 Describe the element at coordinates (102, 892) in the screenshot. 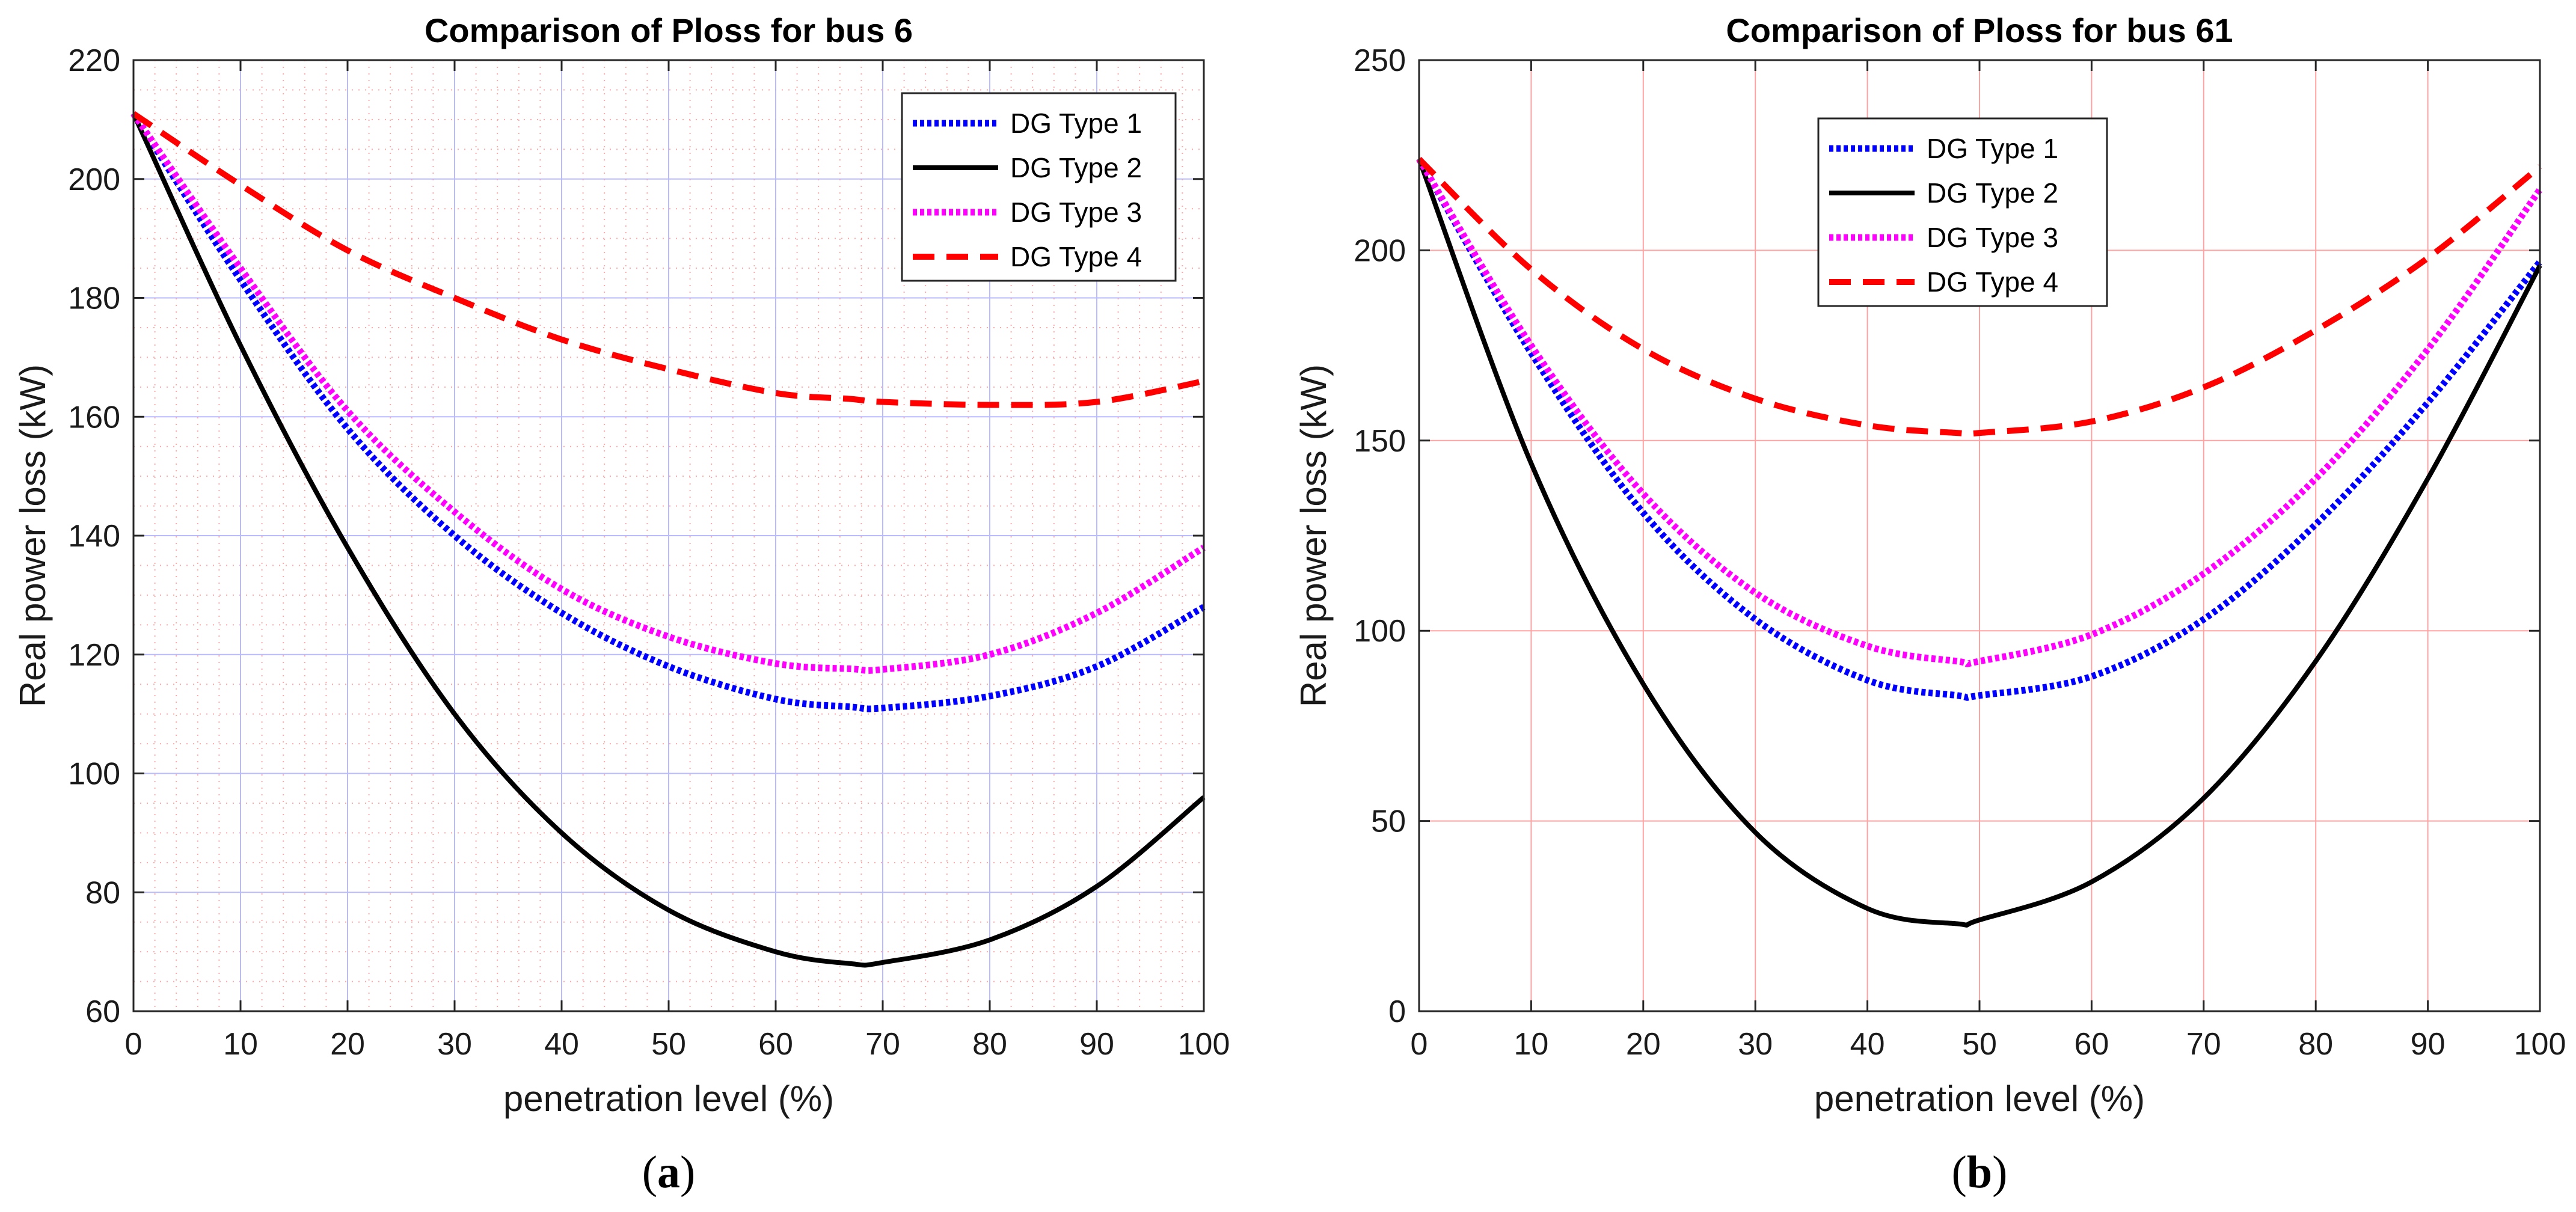

I see `y-tick-label: 80` at that location.